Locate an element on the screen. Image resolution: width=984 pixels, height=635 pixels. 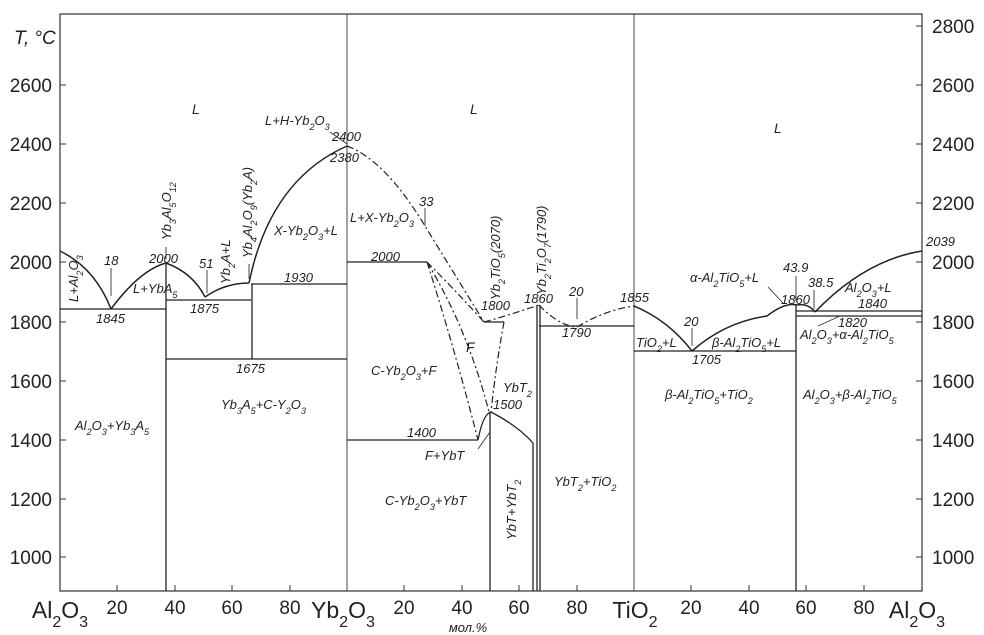
right-y-ticks is located at coordinates (919, 291).